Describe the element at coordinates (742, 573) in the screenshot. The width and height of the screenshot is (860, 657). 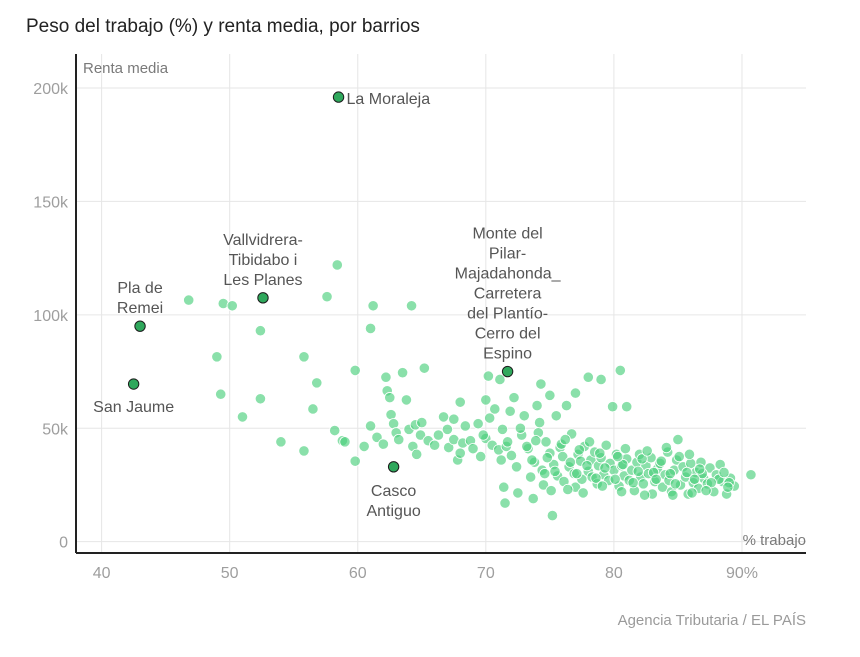
I see `x-tick-label: 90%` at that location.